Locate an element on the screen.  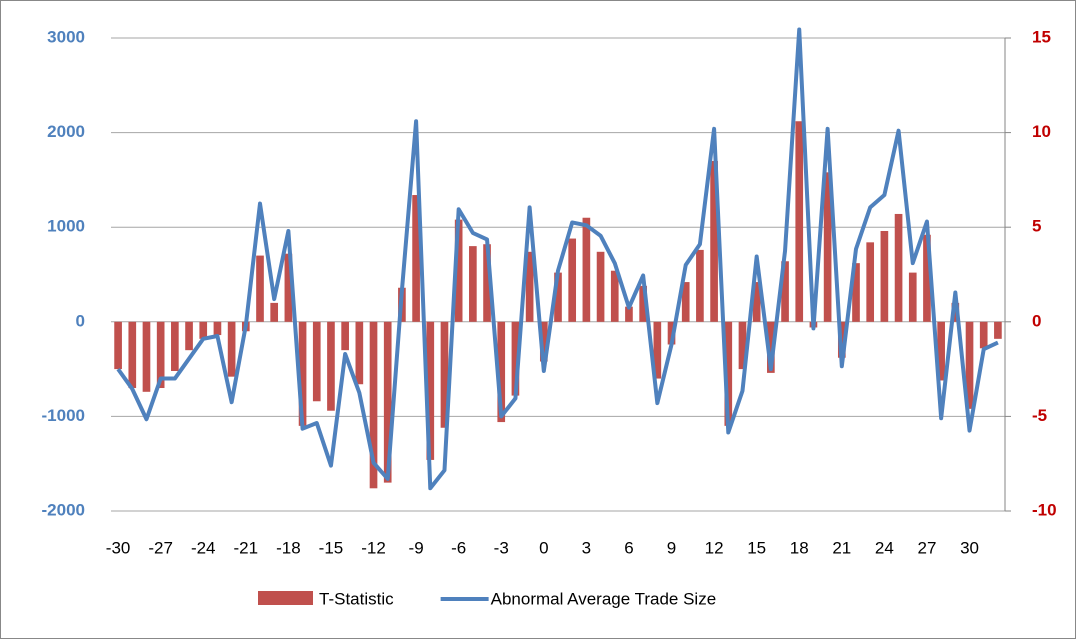
x-tick-label: -24 is located at coordinates (203, 547).